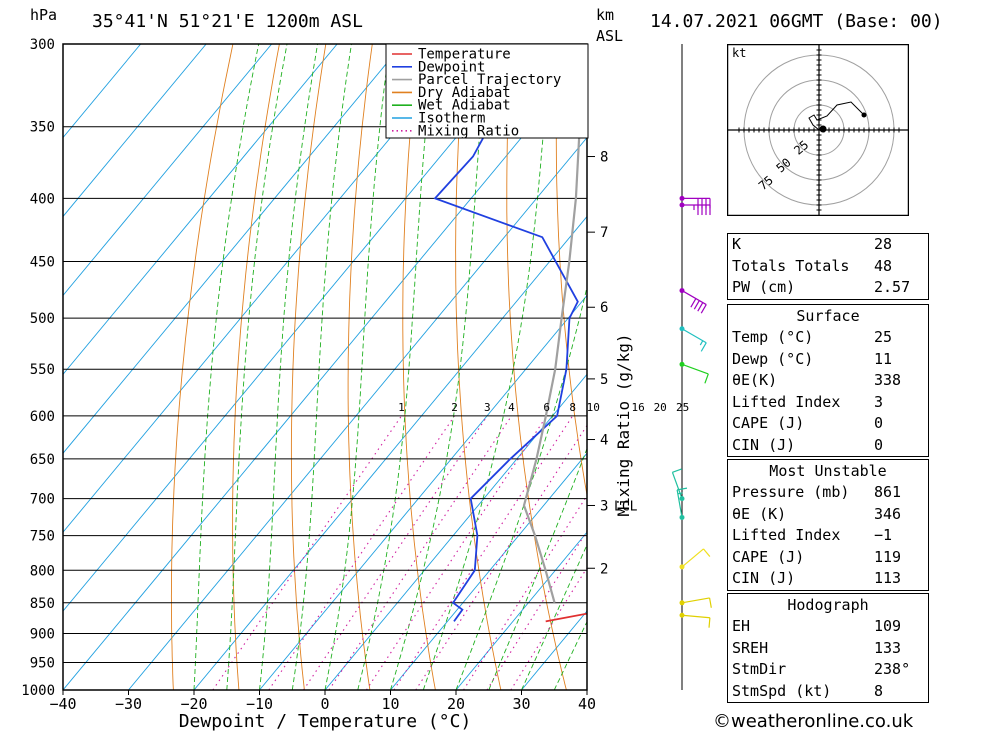  I want to click on pressure-unit-label: hPa, so click(43, 15).